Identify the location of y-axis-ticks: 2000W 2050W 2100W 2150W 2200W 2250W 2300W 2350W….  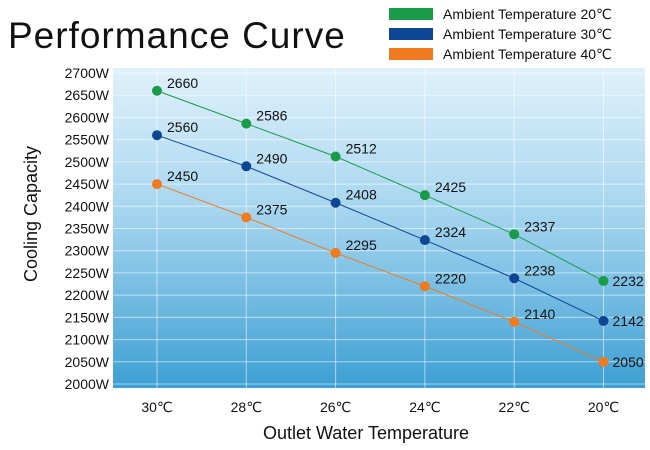
(87, 228).